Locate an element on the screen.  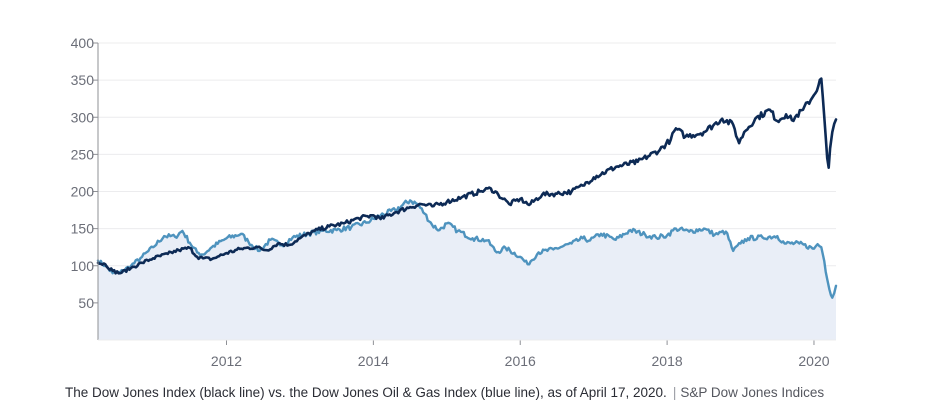
y-tick-label: 50 is located at coordinates (86, 303).